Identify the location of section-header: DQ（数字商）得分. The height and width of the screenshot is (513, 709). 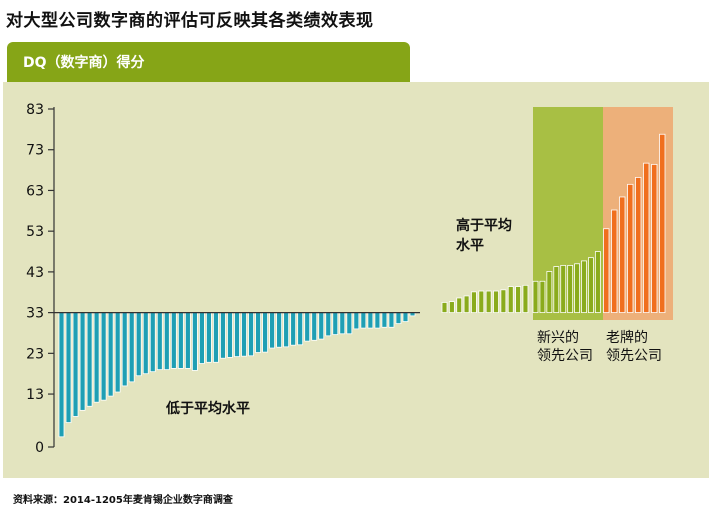
(208, 62).